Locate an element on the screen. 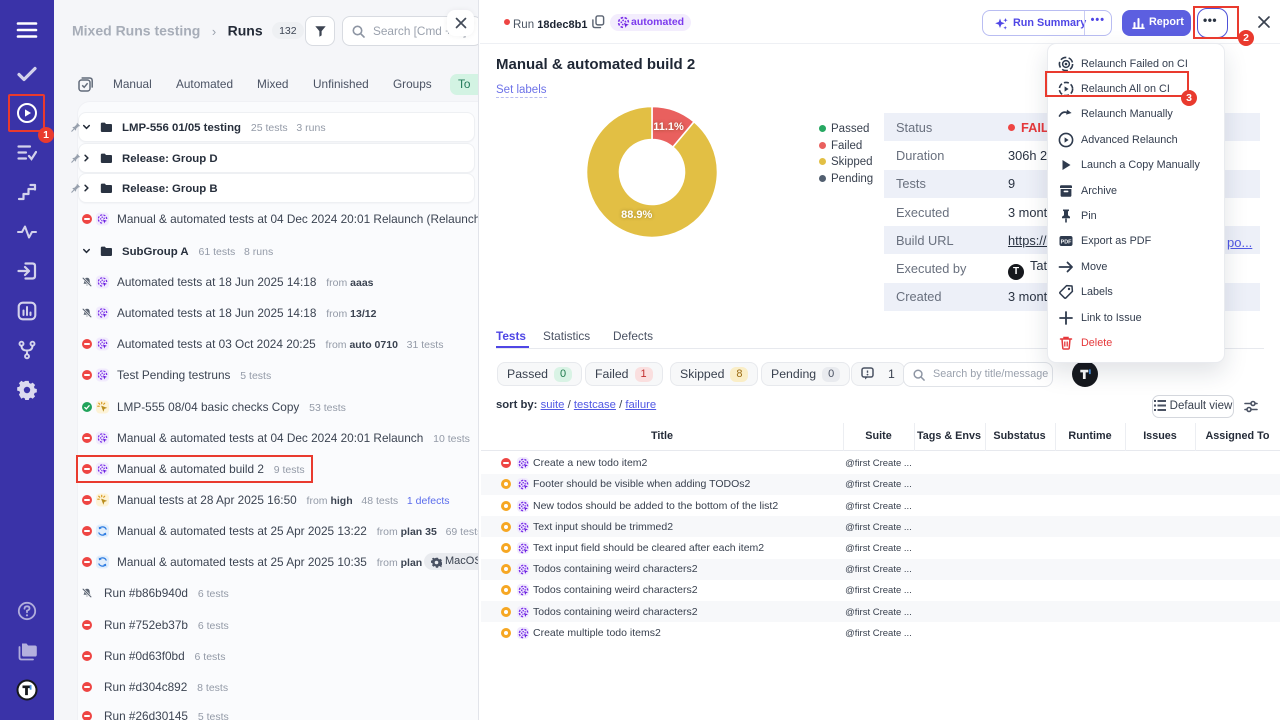  svg-text: PDF is located at coordinates (1066, 243).